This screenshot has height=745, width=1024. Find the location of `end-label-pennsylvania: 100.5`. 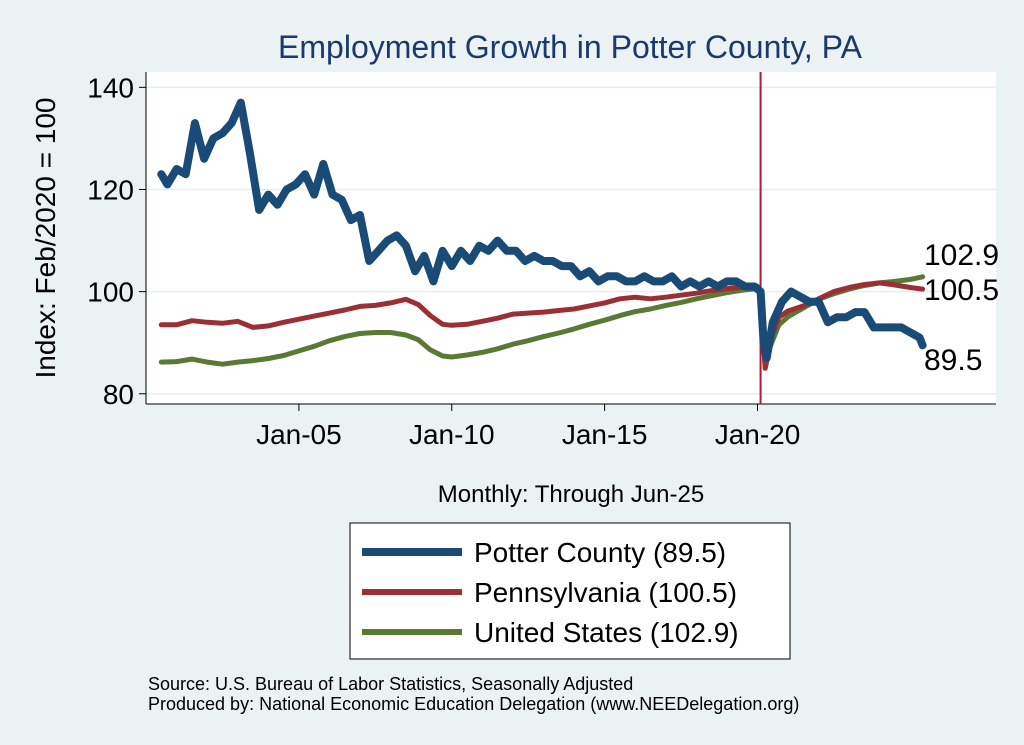

end-label-pennsylvania: 100.5 is located at coordinates (961, 290).